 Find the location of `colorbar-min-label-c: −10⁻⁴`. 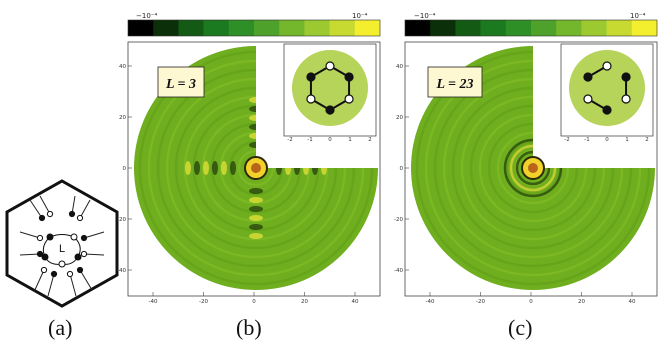

colorbar-min-label-c: −10⁻⁴ is located at coordinates (424, 16).